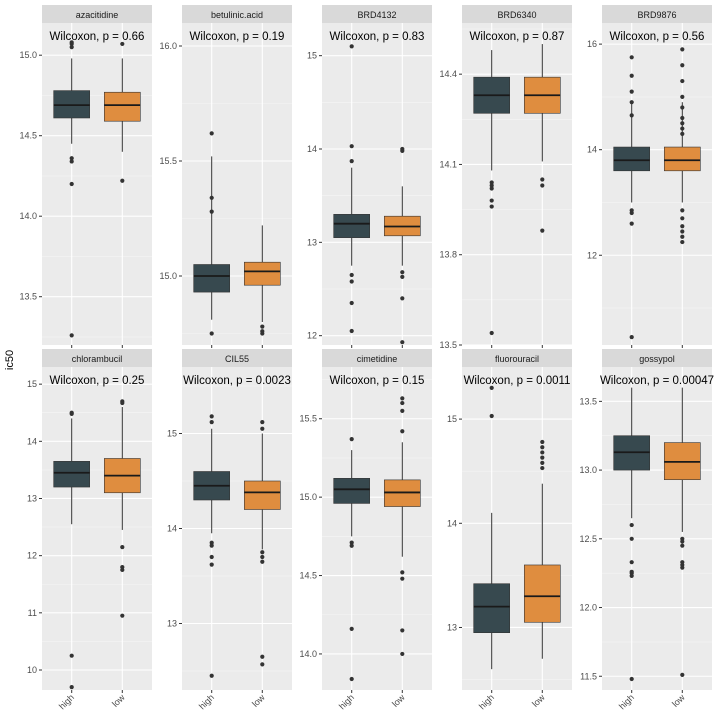 This screenshot has height=720, width=720. What do you see at coordinates (592, 44) in the screenshot?
I see `y-tick-label: 16` at bounding box center [592, 44].